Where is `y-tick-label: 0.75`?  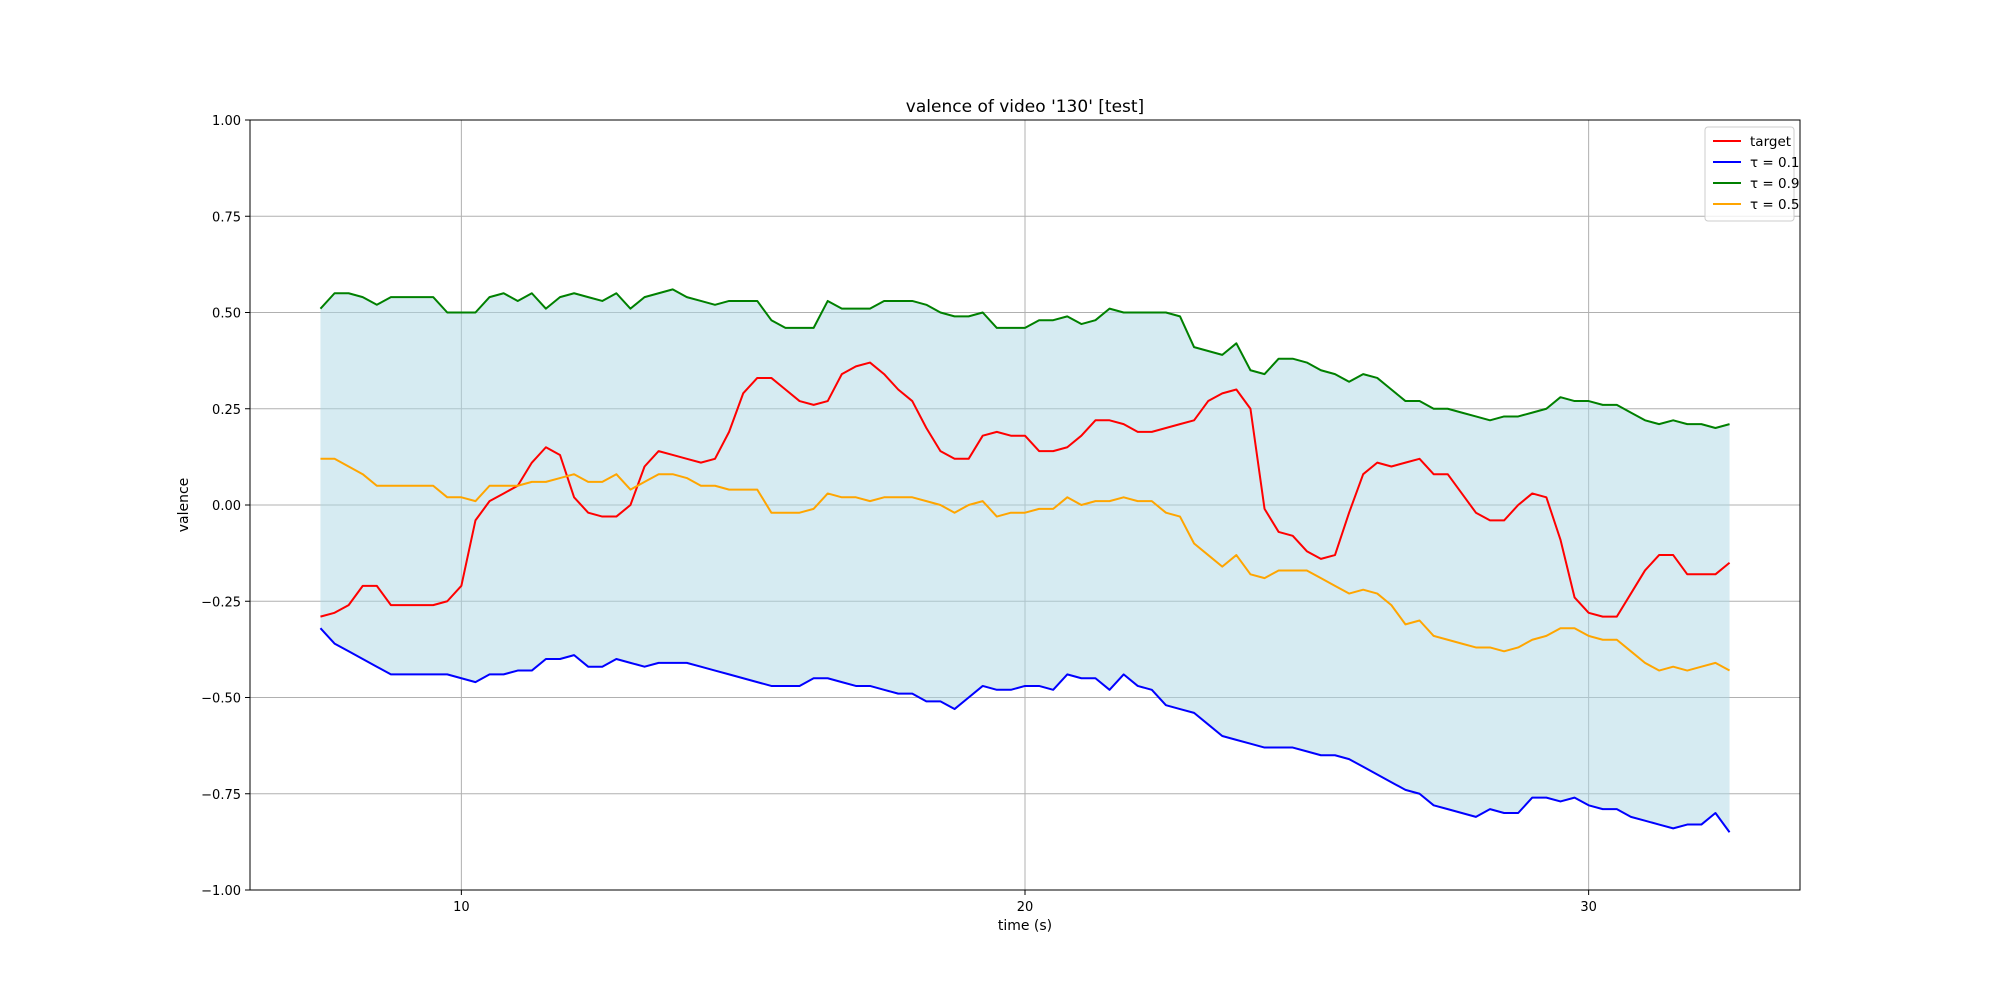 y-tick-label: 0.75 is located at coordinates (226, 217).